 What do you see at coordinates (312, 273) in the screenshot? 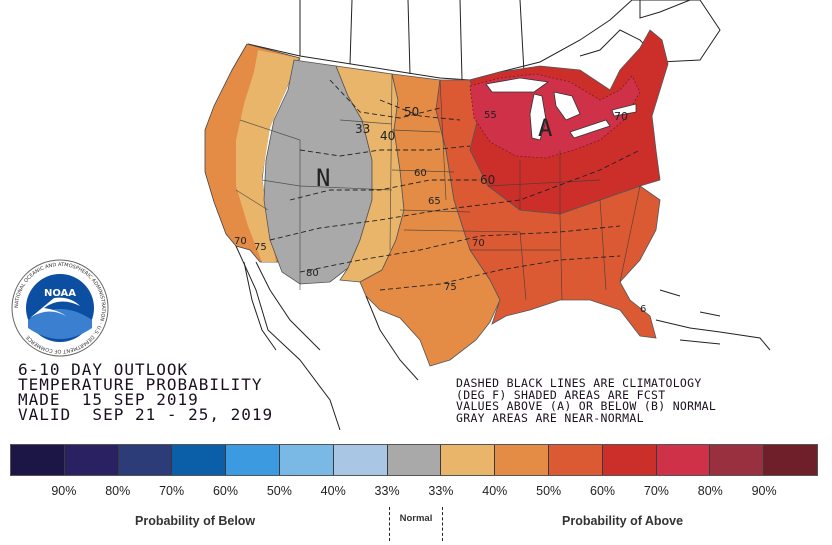
I see `contour-label: 80` at bounding box center [312, 273].